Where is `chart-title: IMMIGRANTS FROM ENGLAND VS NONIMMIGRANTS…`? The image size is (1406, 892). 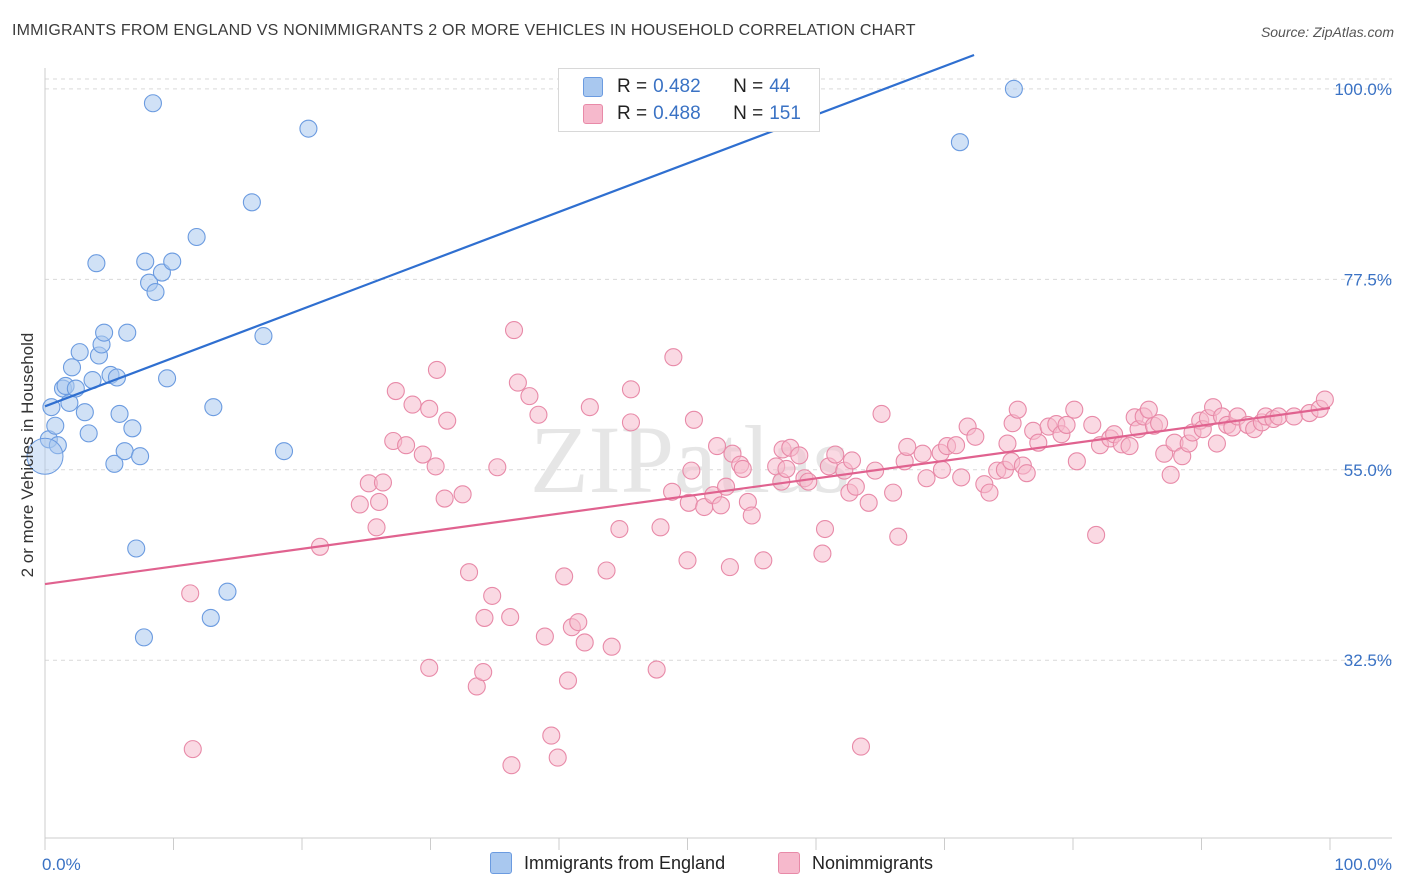
chart-title: IMMIGRANTS FROM ENGLAND VS NONIMMIGRANTS… is located at coordinates (464, 30).